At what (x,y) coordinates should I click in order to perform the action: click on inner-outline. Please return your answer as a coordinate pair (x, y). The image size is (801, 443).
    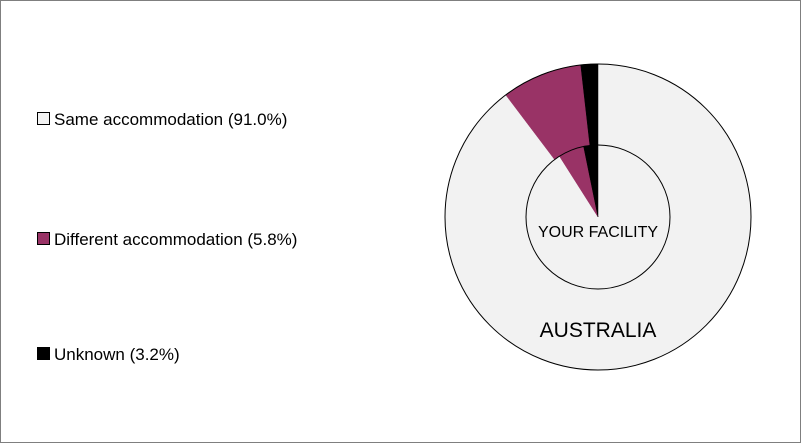
    Looking at the image, I should click on (598, 217).